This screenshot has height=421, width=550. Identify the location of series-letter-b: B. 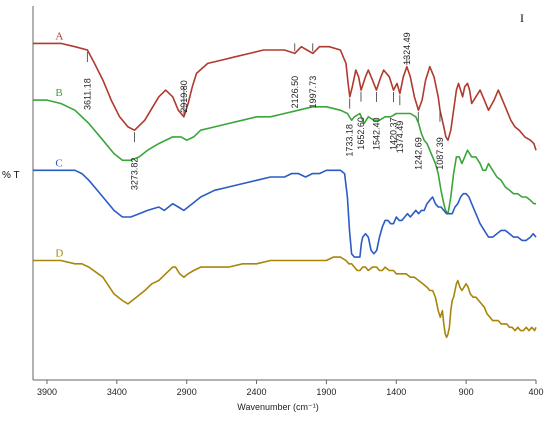
(58, 93).